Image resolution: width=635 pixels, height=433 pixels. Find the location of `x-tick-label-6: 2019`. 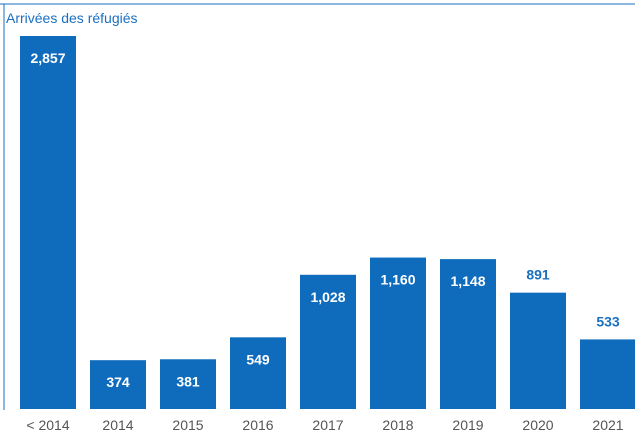

x-tick-label-6: 2019 is located at coordinates (467, 425).